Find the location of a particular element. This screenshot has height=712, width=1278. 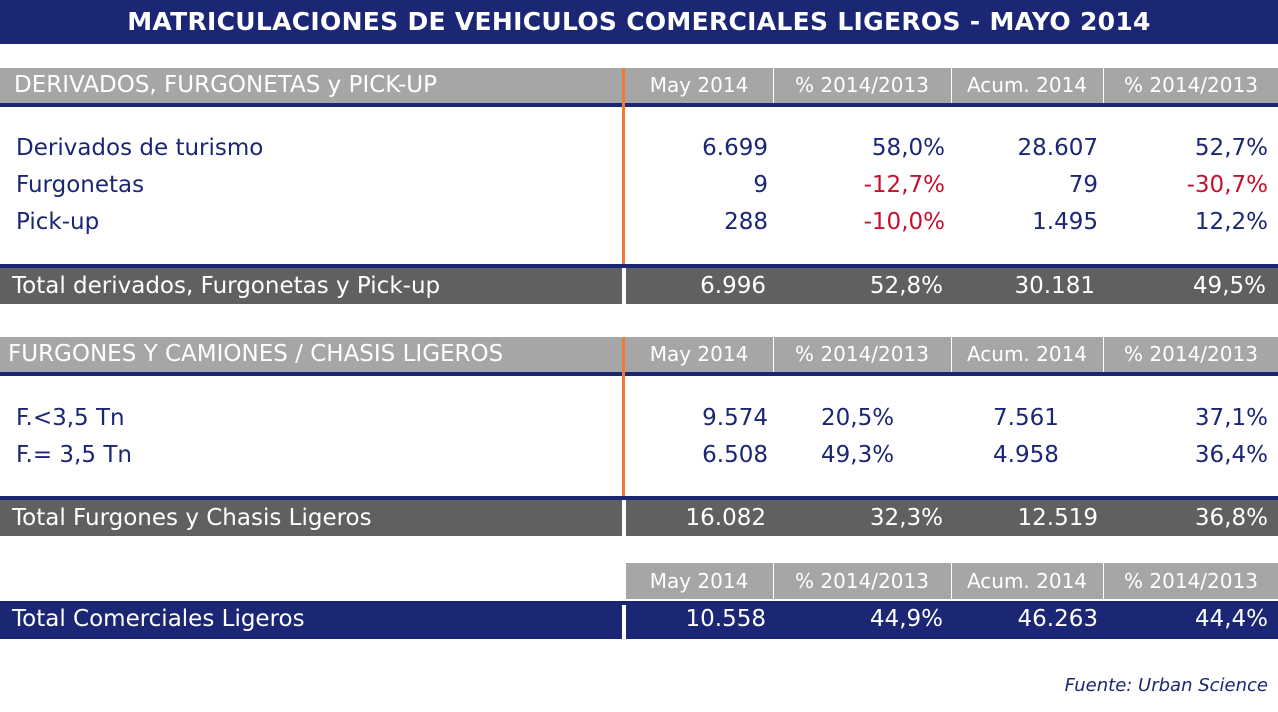

cell-acum: 28.607 is located at coordinates (1057, 148).